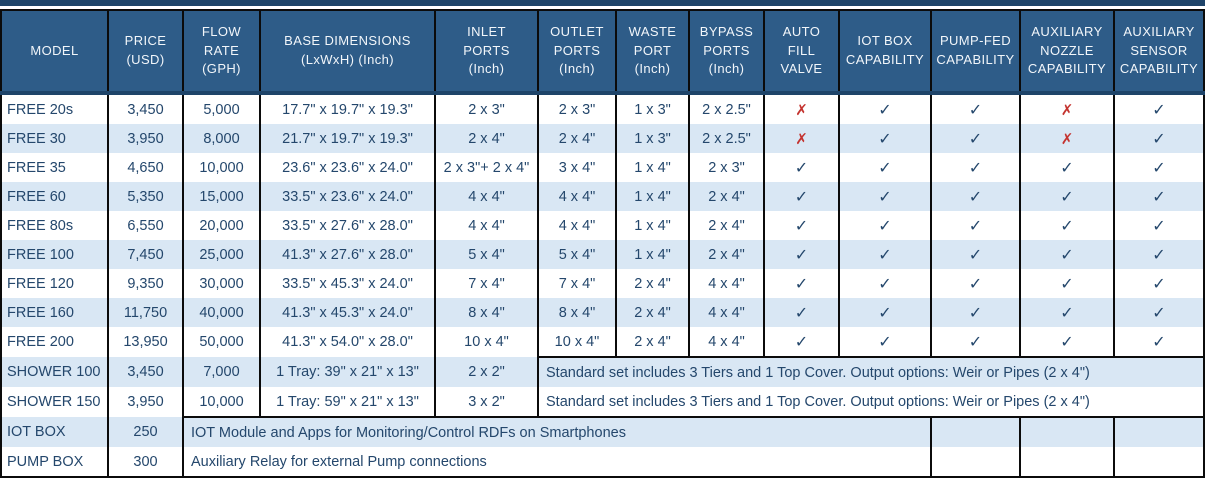 The image size is (1206, 478). Describe the element at coordinates (1067, 108) in the screenshot. I see `cell-aux_nozzle: ✗` at that location.